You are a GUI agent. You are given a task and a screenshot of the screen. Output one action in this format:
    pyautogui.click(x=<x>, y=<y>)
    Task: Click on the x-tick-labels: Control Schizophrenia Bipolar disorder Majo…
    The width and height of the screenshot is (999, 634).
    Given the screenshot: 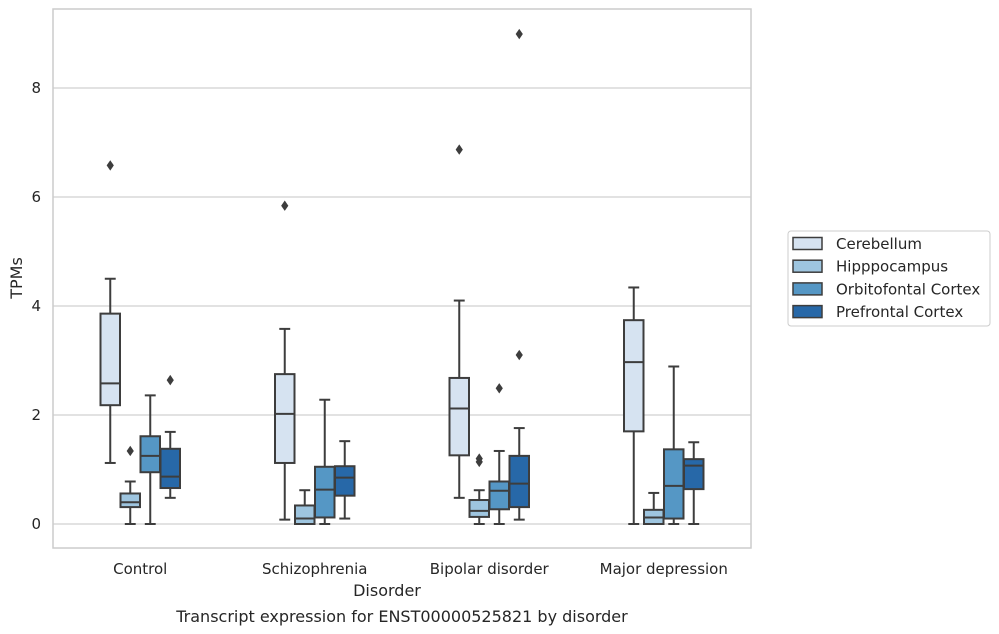 What is the action you would take?
    pyautogui.click(x=420, y=569)
    